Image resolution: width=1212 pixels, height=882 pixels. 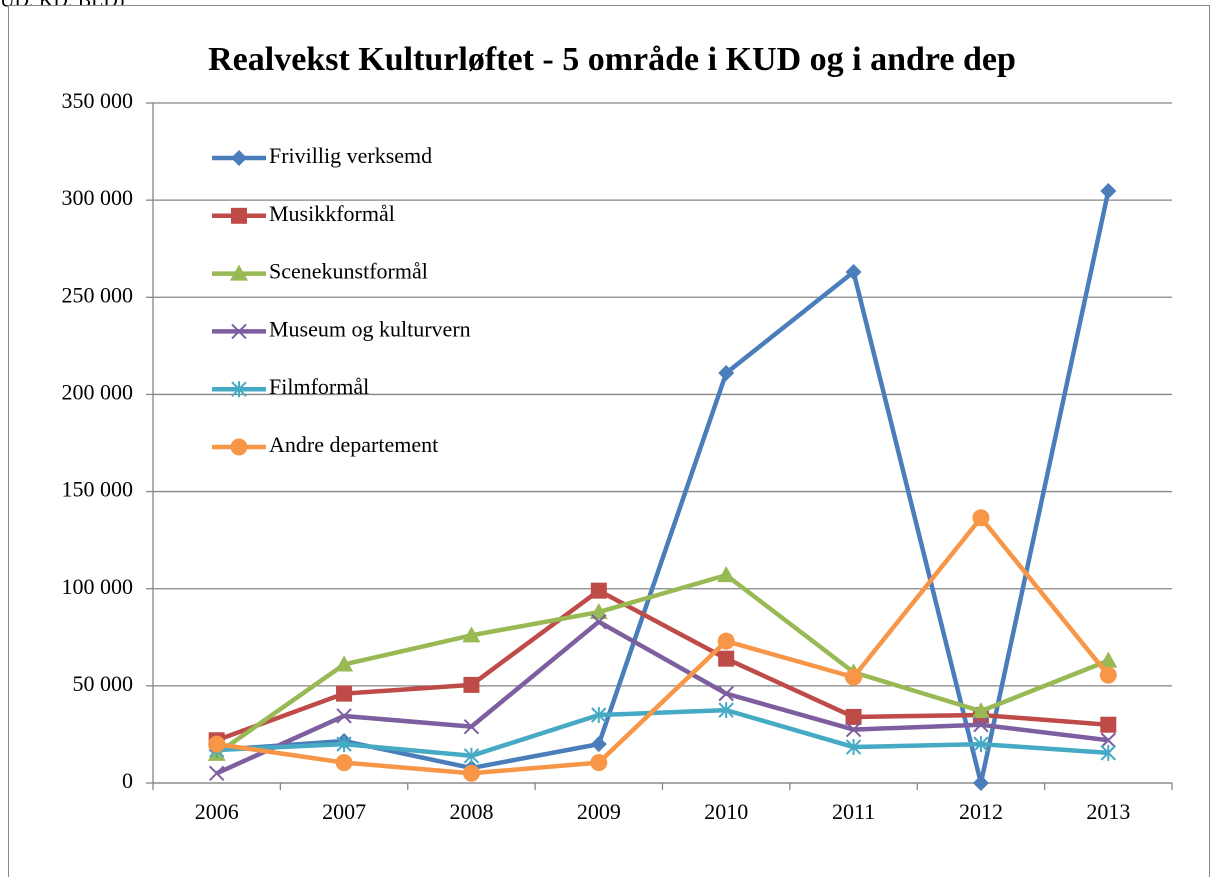 I want to click on x-tick-label: 2012, so click(x=981, y=811).